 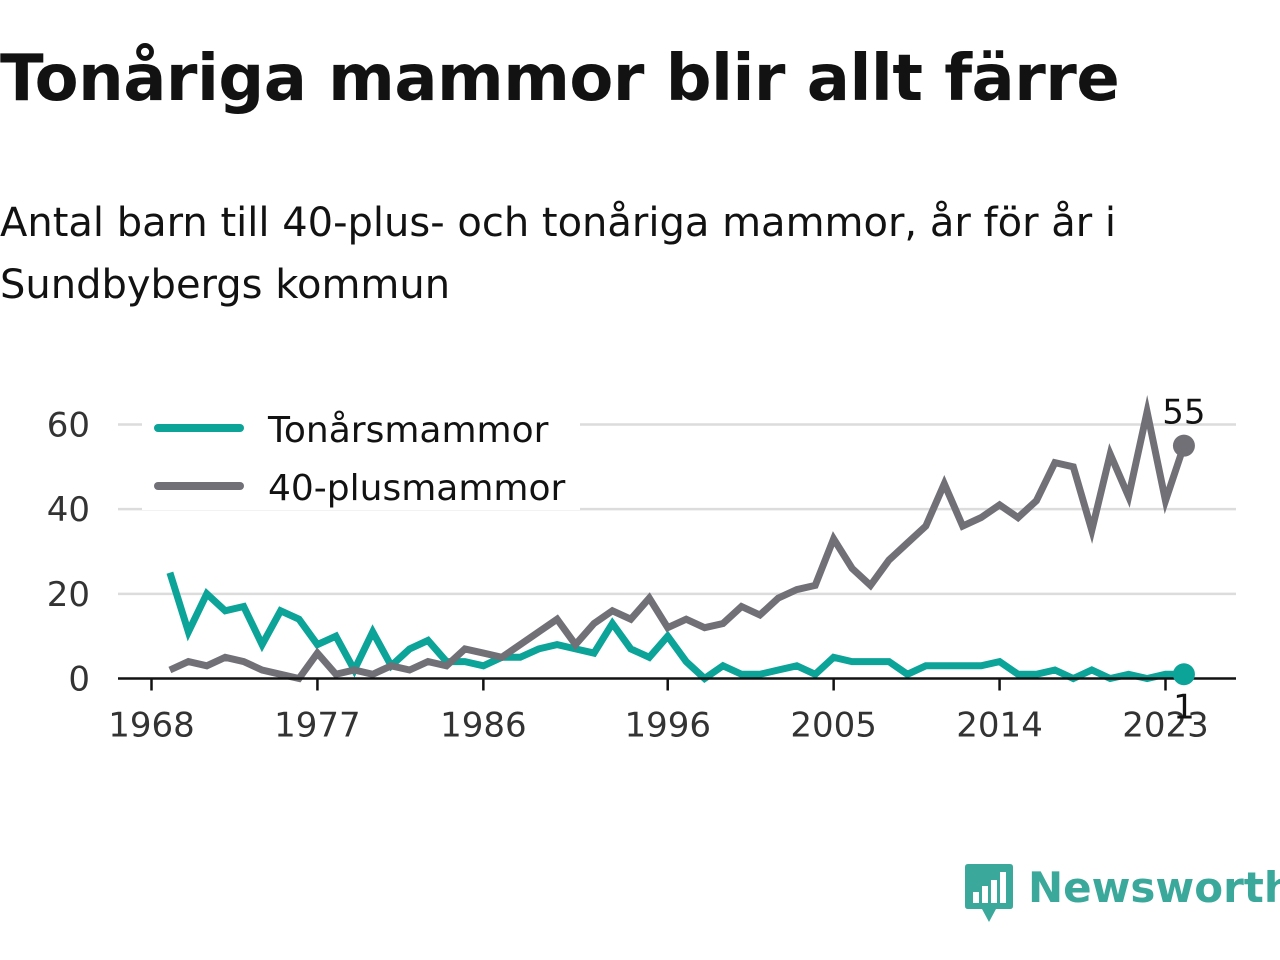 What do you see at coordinates (68, 553) in the screenshot?
I see `y-axis-tick-labels: 0 20 40 60` at bounding box center [68, 553].